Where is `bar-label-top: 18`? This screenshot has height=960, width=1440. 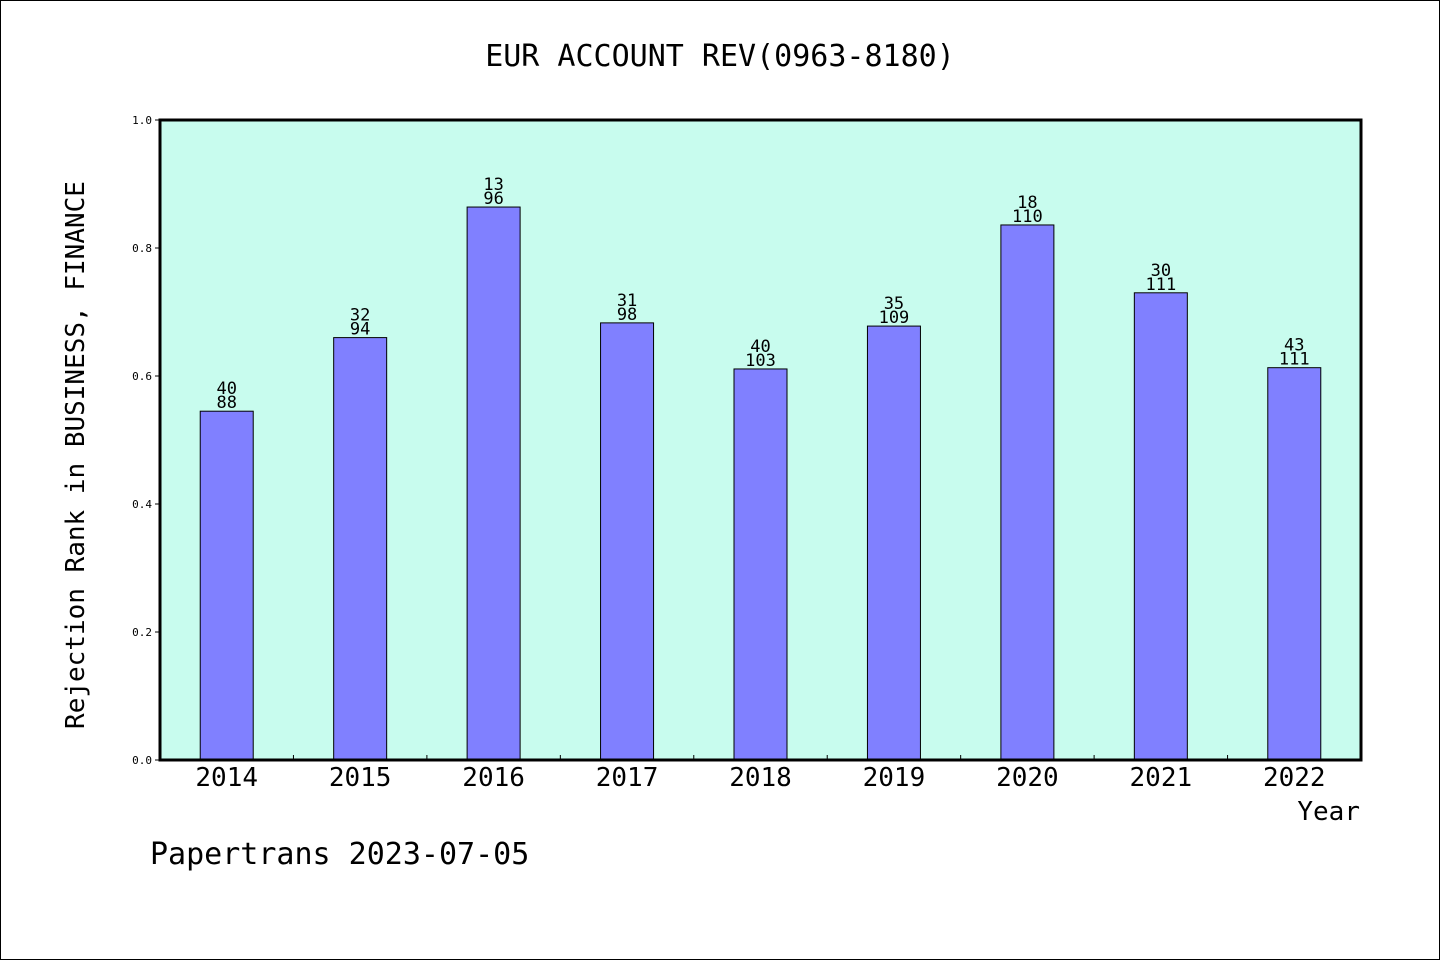 bar-label-top: 18 is located at coordinates (1027, 203).